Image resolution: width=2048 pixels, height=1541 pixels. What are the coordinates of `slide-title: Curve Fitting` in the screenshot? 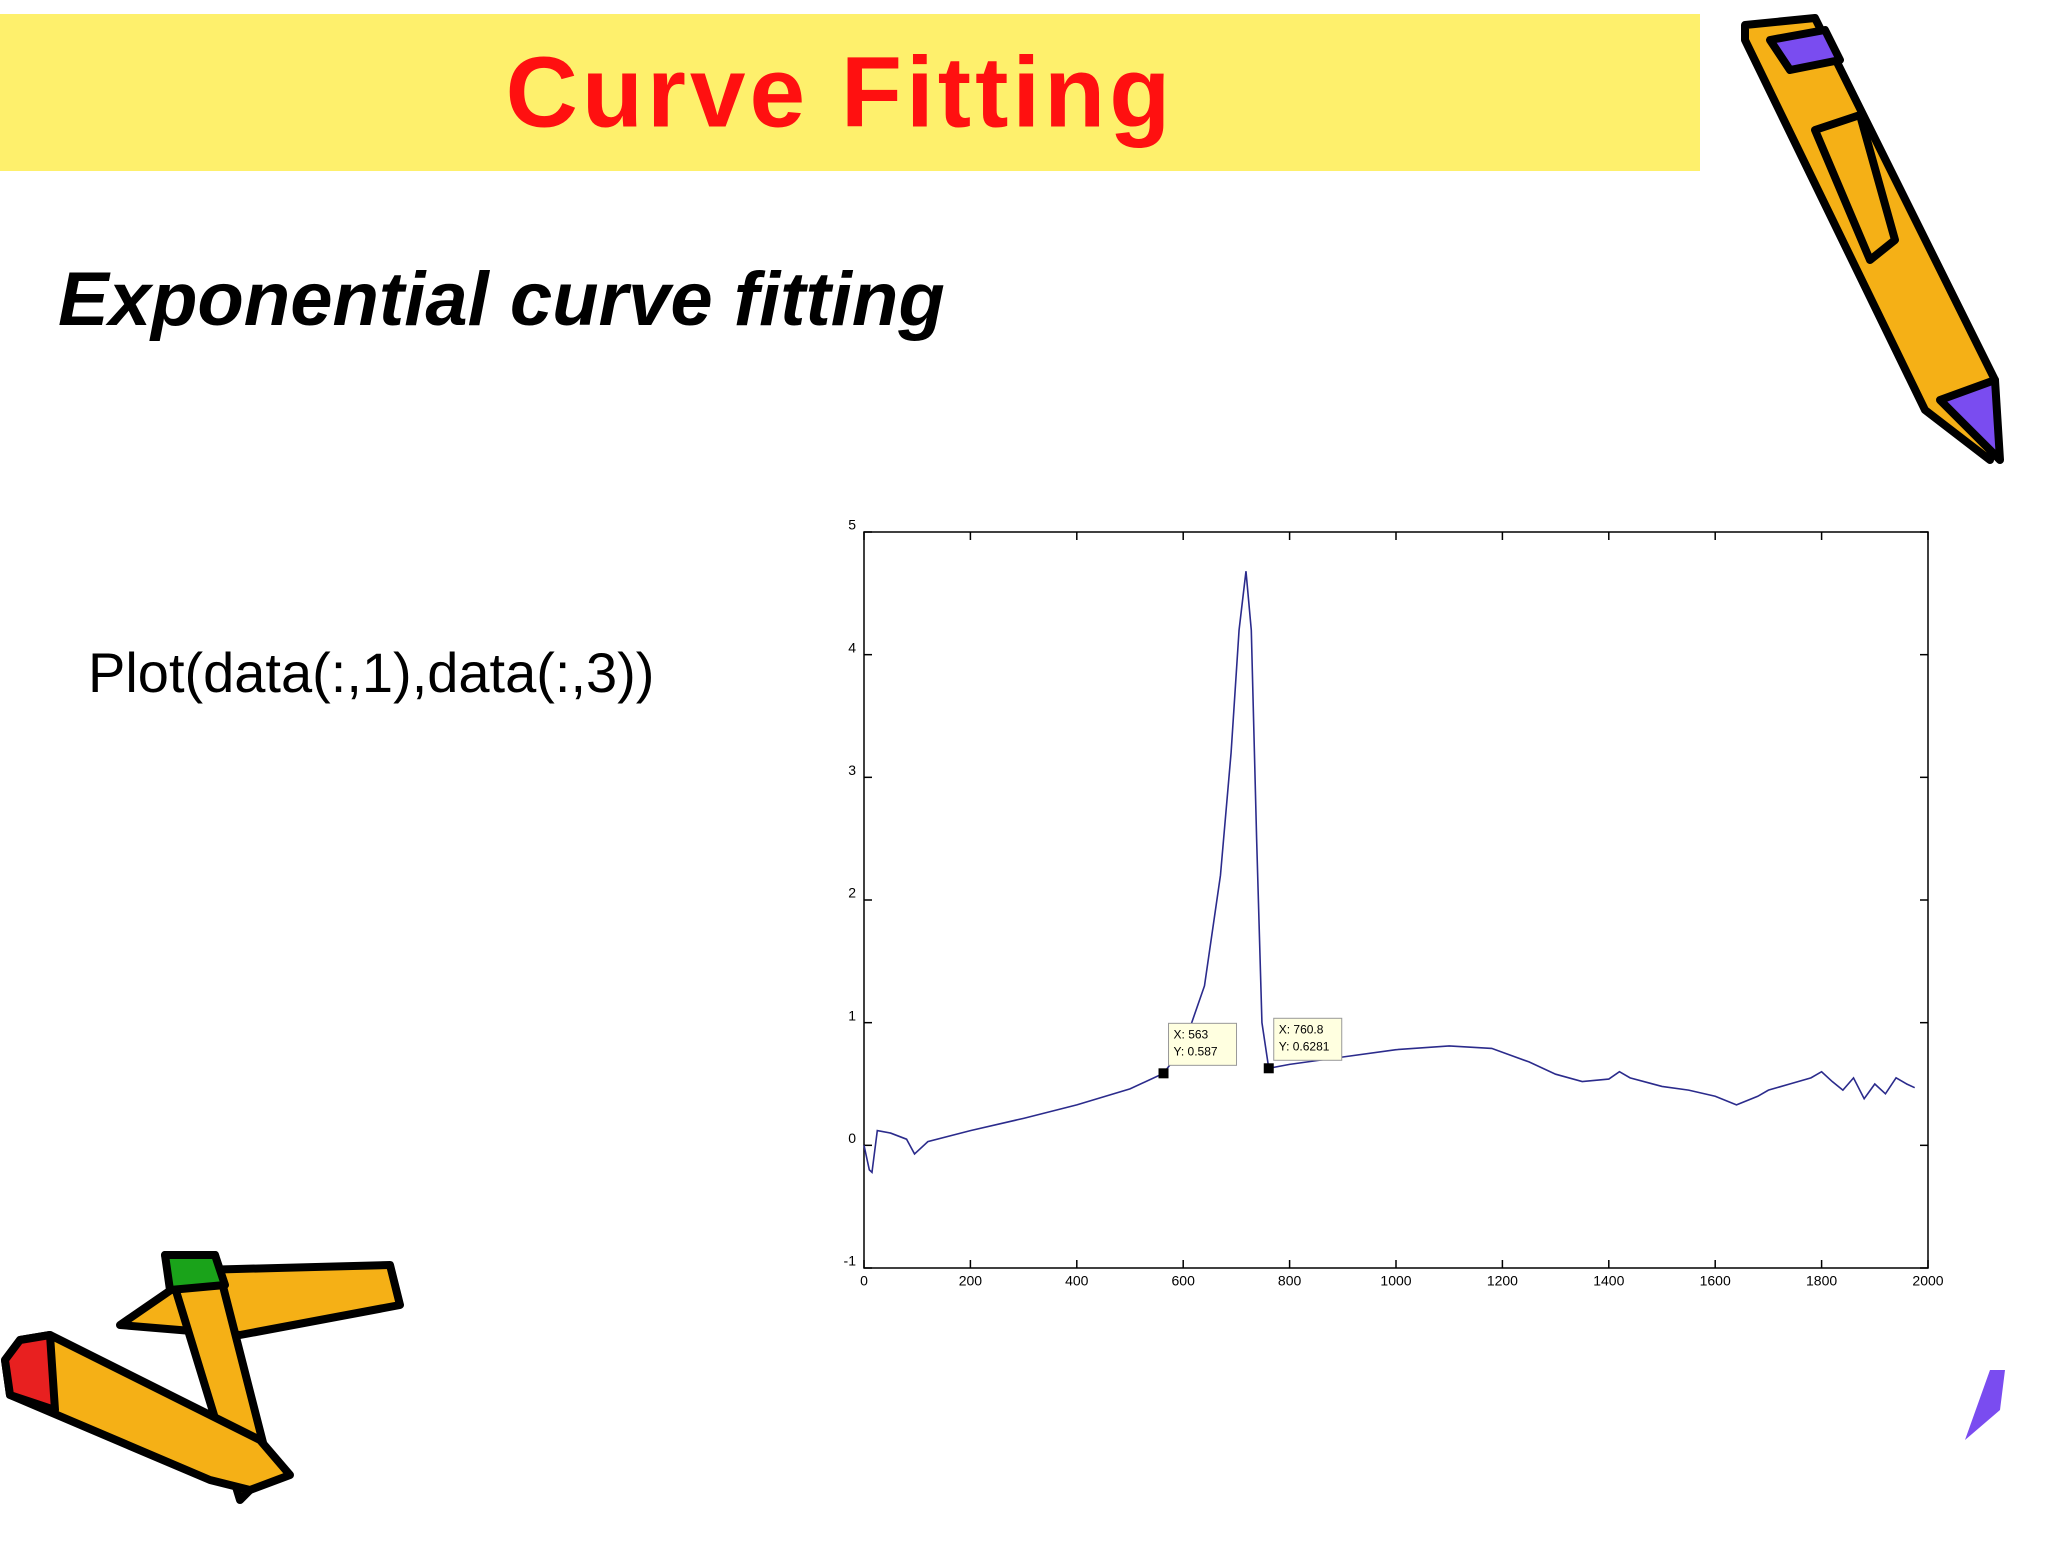 It's located at (840, 92).